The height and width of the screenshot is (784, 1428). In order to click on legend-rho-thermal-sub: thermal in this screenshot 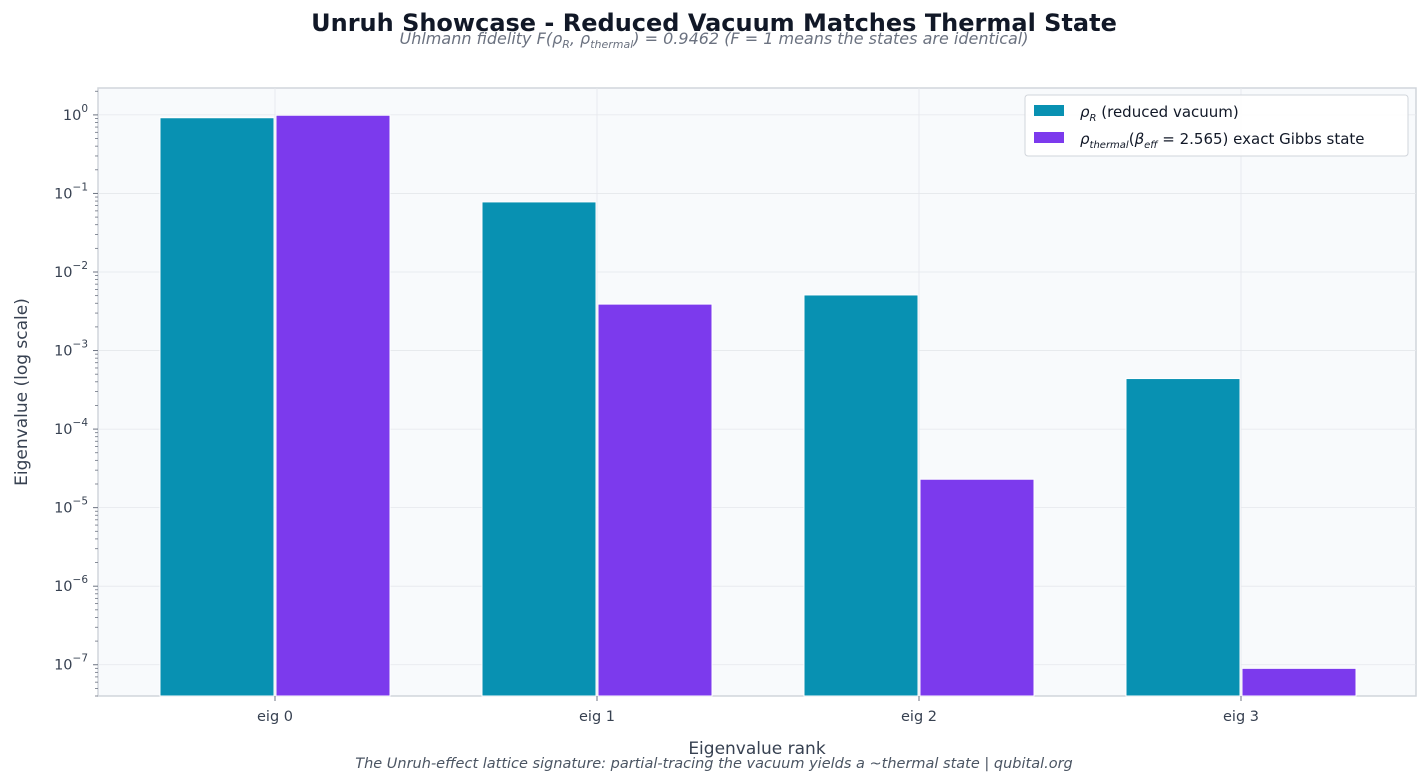, I will do `click(1109, 145)`.